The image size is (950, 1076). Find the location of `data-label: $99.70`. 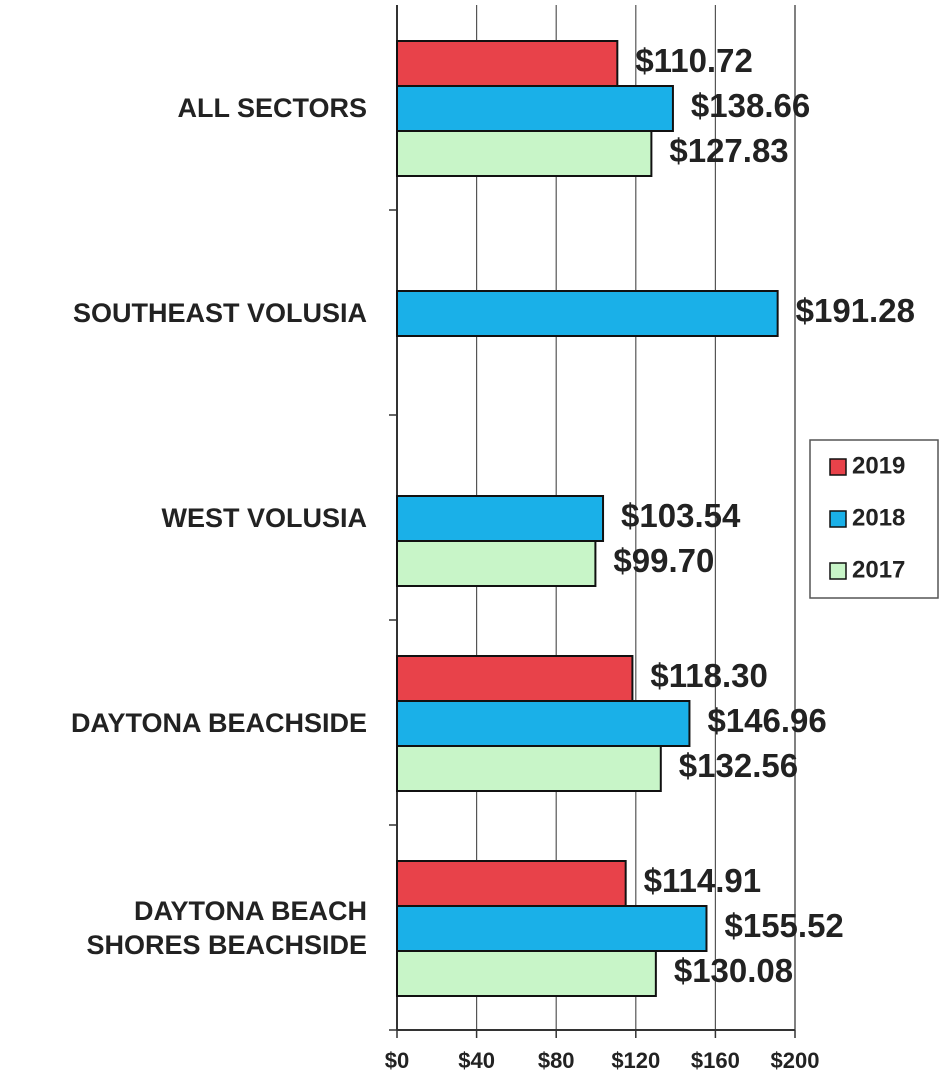

data-label: $99.70 is located at coordinates (663, 560).